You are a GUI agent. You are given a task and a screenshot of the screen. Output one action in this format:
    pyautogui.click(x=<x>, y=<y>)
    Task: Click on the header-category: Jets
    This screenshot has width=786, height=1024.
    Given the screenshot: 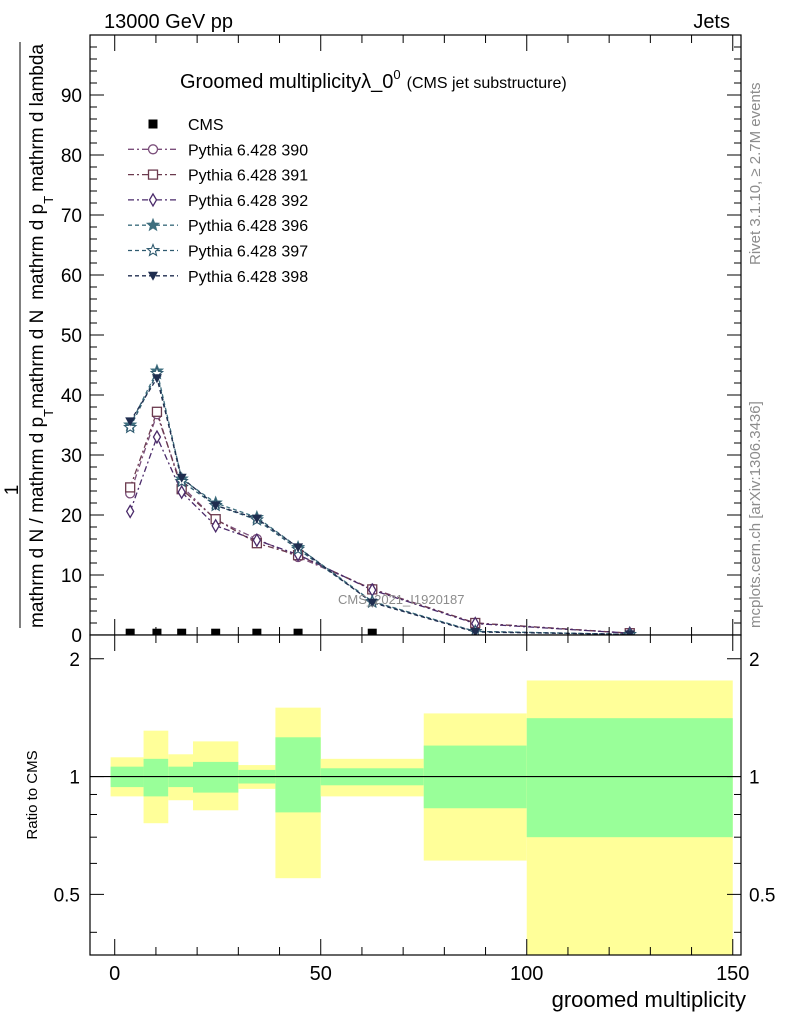 What is the action you would take?
    pyautogui.click(x=711, y=22)
    